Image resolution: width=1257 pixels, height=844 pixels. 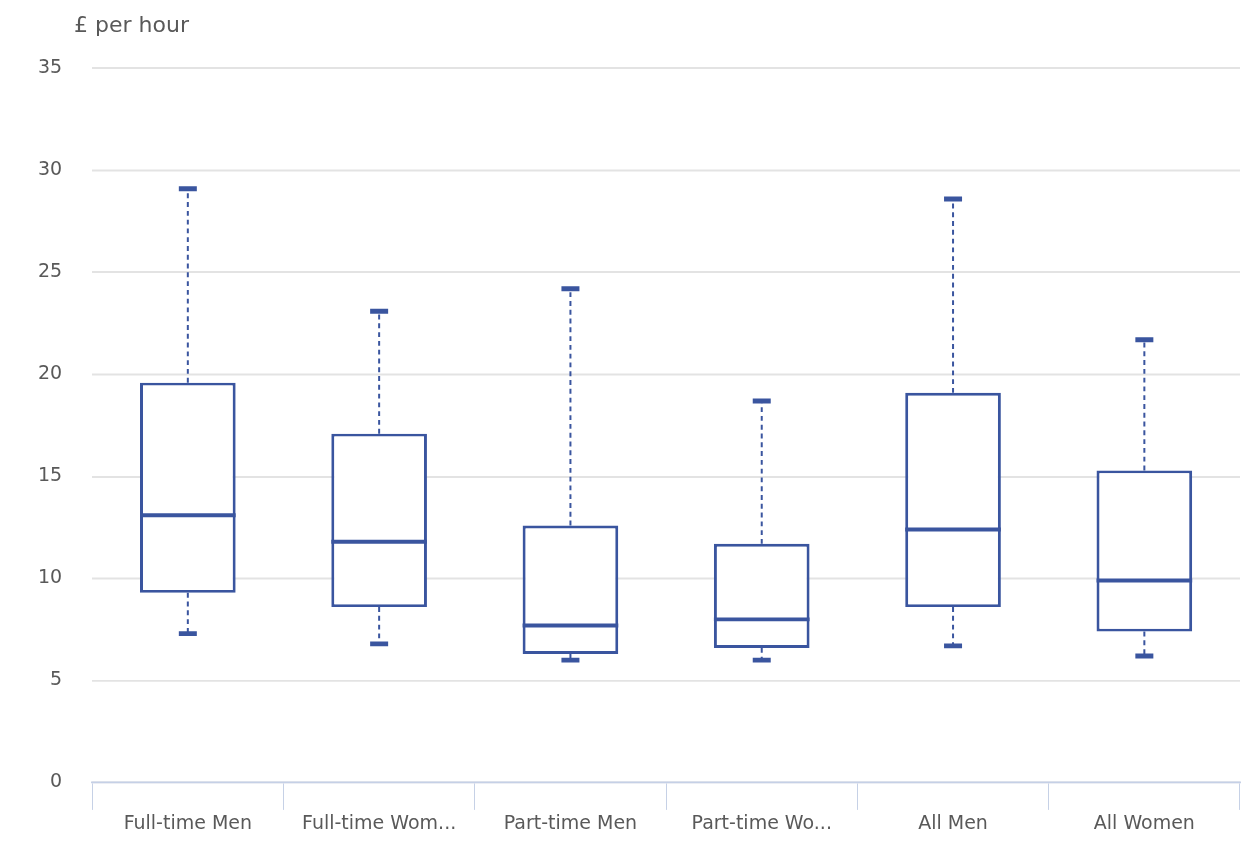 I want to click on y-axis-title: £ per hour, so click(x=131, y=24).